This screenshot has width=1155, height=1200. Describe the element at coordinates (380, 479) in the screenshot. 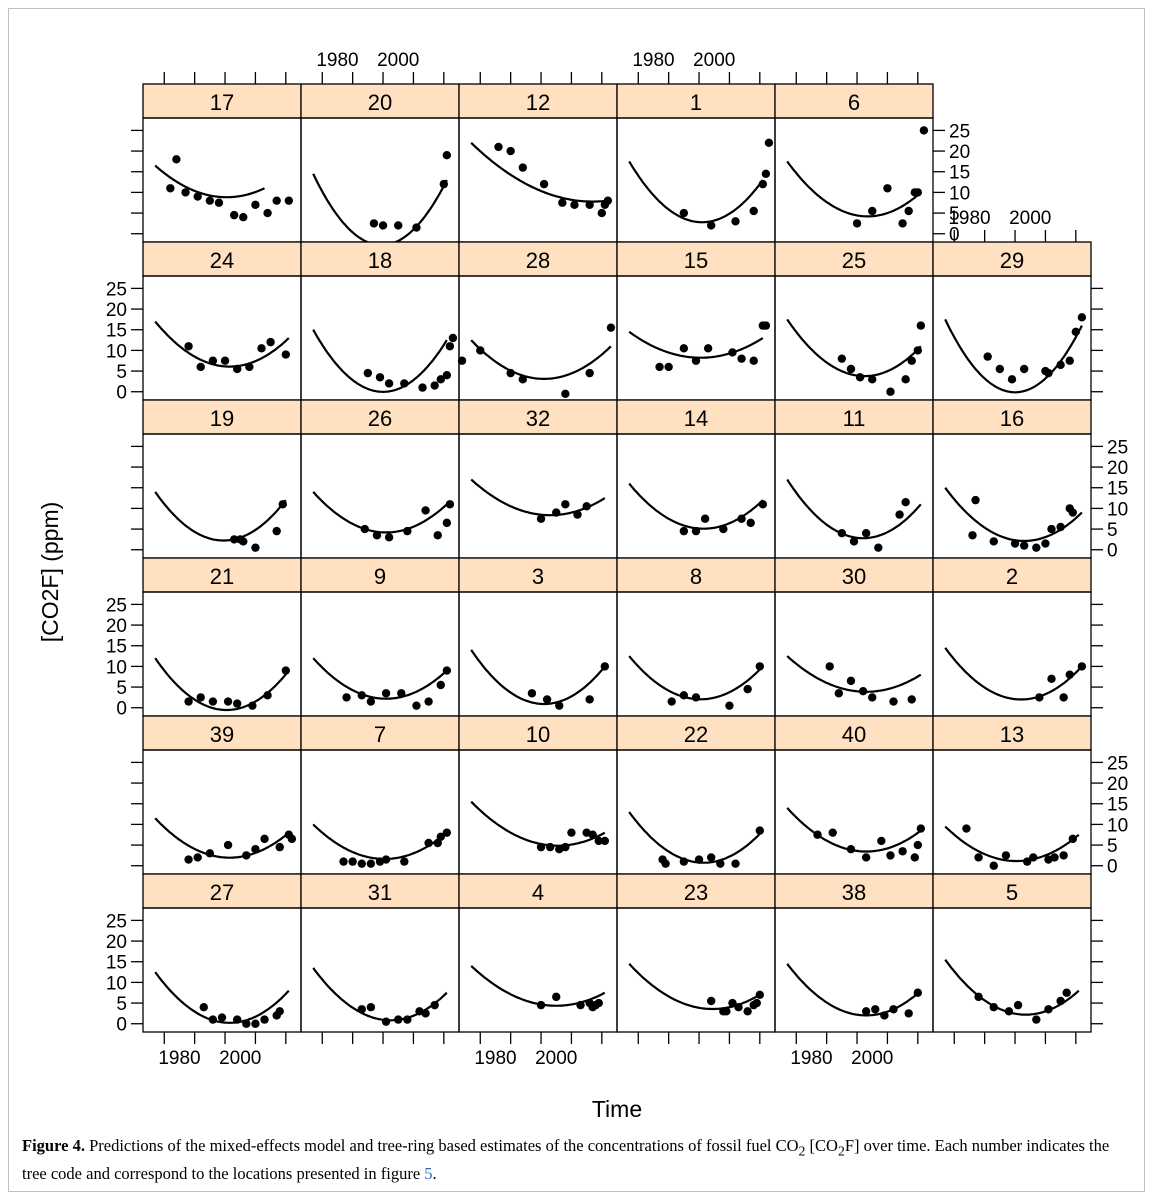

I see `panel-26: 26` at that location.